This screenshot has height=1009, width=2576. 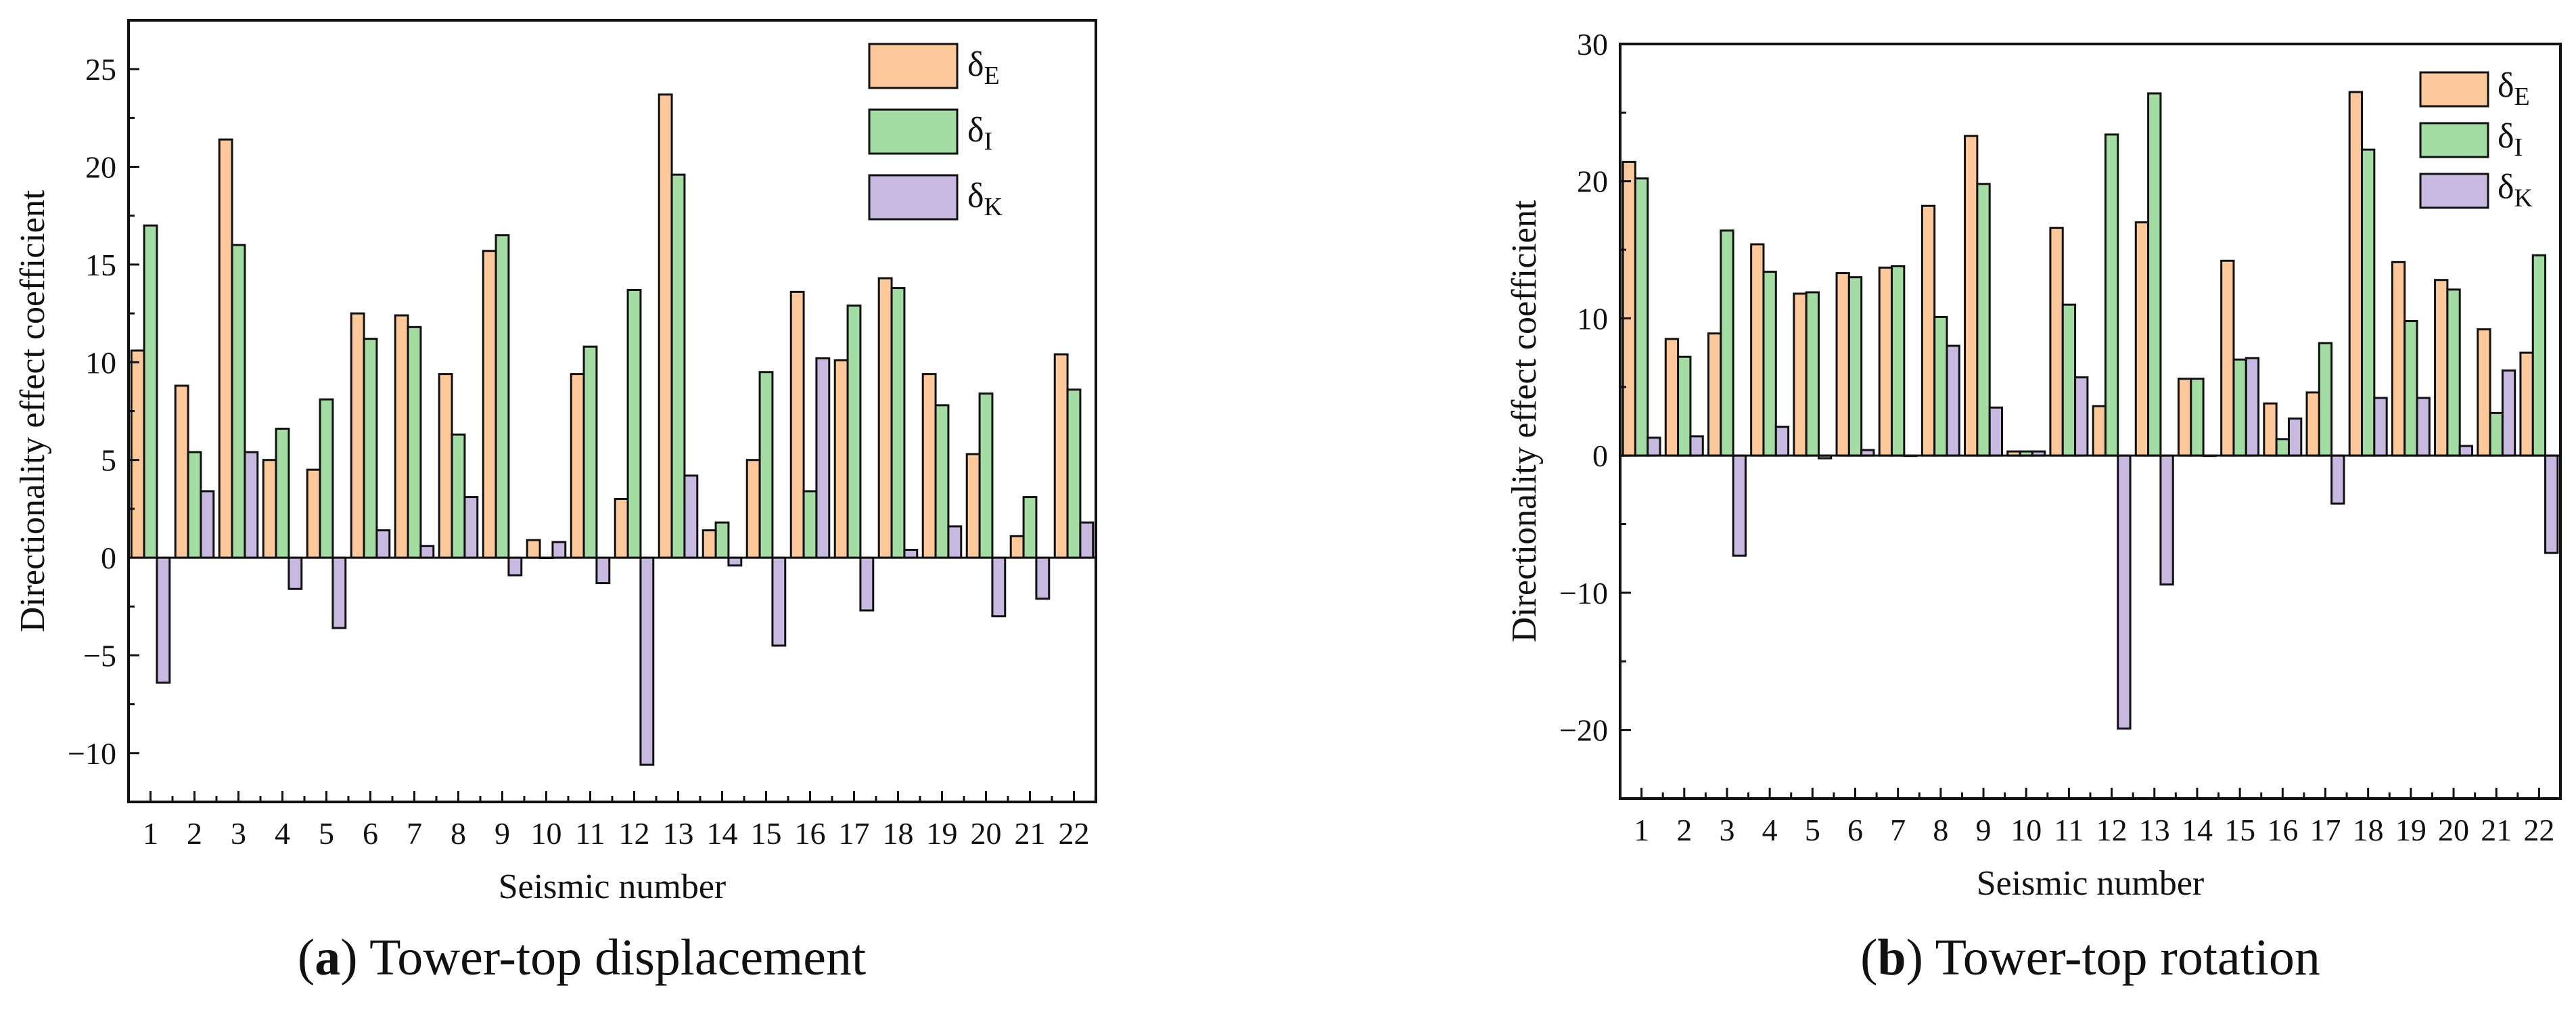 I want to click on legend-b: δE δI δK, so click(x=2476, y=139).